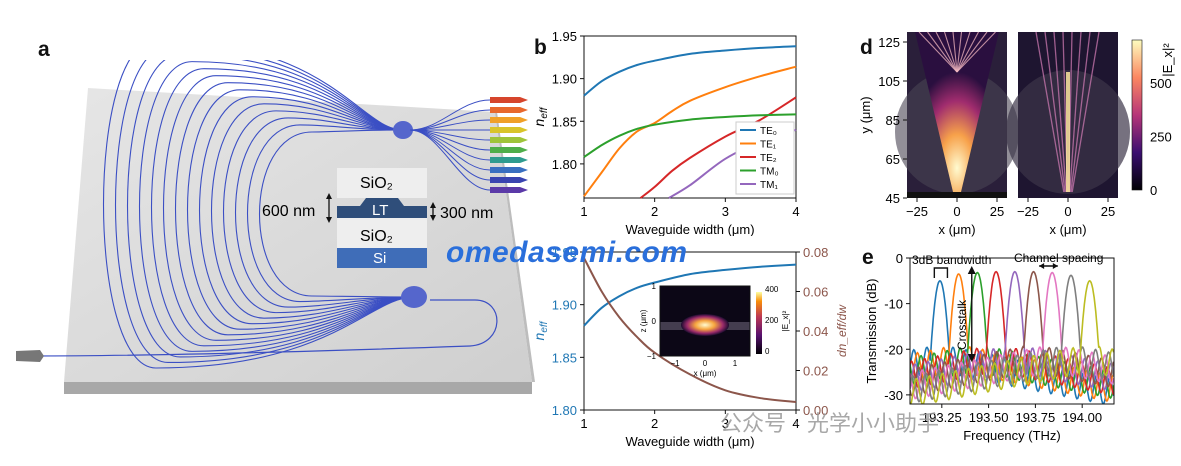  Describe the element at coordinates (564, 252) in the screenshot. I see `ytick-label-3: 1.95` at that location.